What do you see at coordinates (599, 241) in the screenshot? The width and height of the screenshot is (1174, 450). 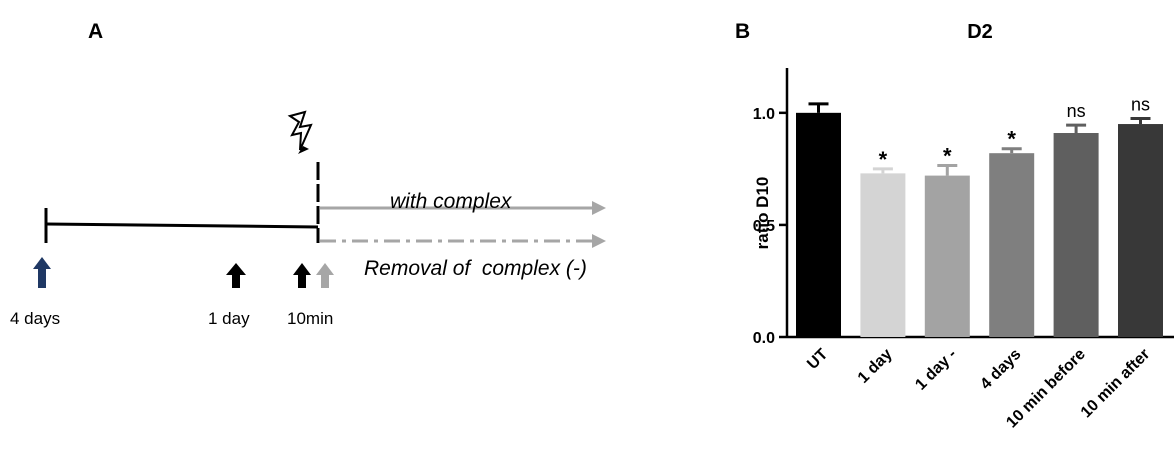 I see `removal-arrowhead` at bounding box center [599, 241].